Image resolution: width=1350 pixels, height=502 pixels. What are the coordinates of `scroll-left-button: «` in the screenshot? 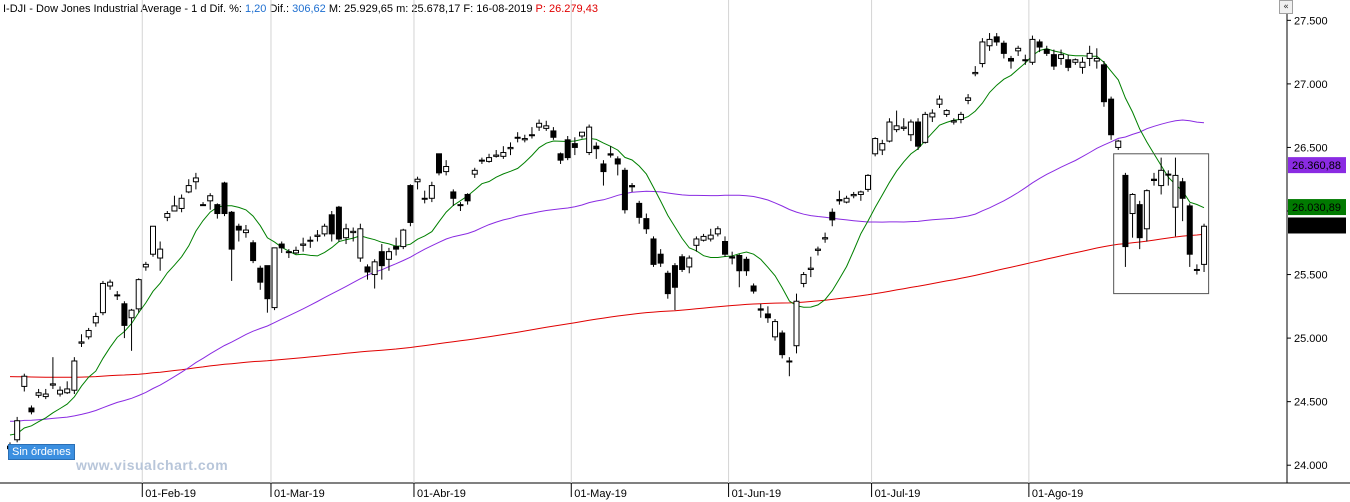 It's located at (1286, 7).